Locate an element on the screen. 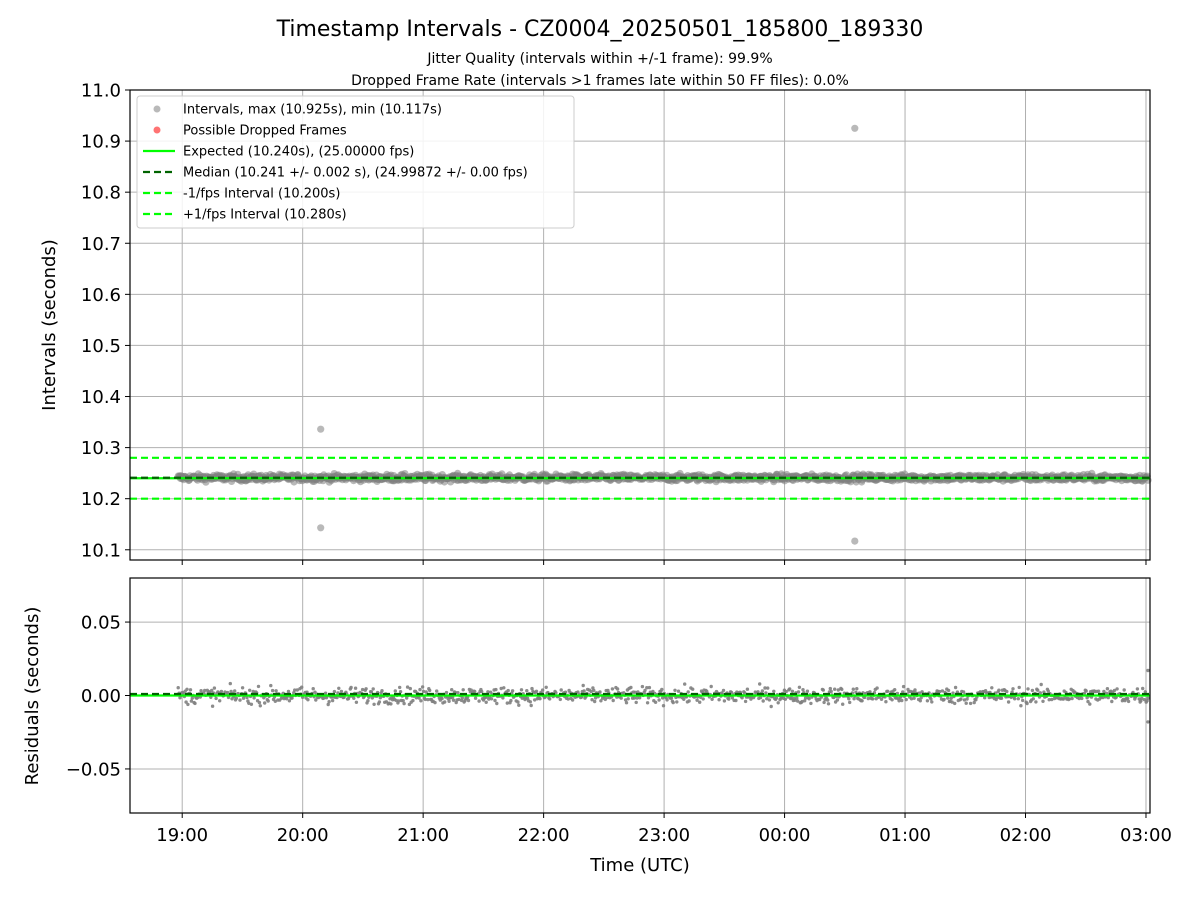  y-tick-label: 10.1 is located at coordinates (101, 550).